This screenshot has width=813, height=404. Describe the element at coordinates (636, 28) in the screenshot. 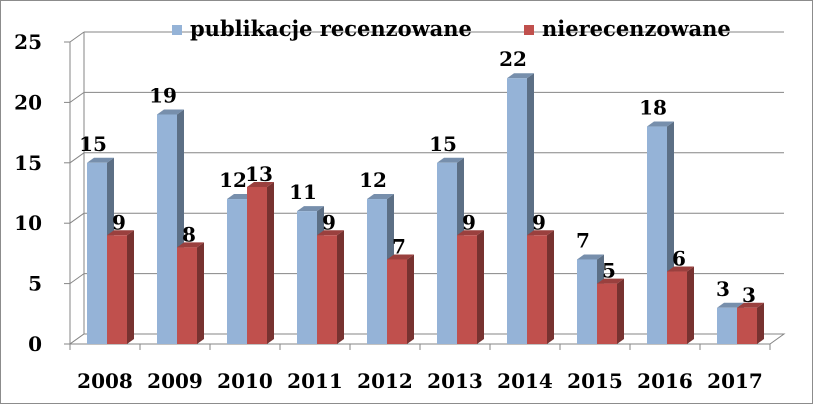

I see `legend-label: nierecenzowane` at that location.